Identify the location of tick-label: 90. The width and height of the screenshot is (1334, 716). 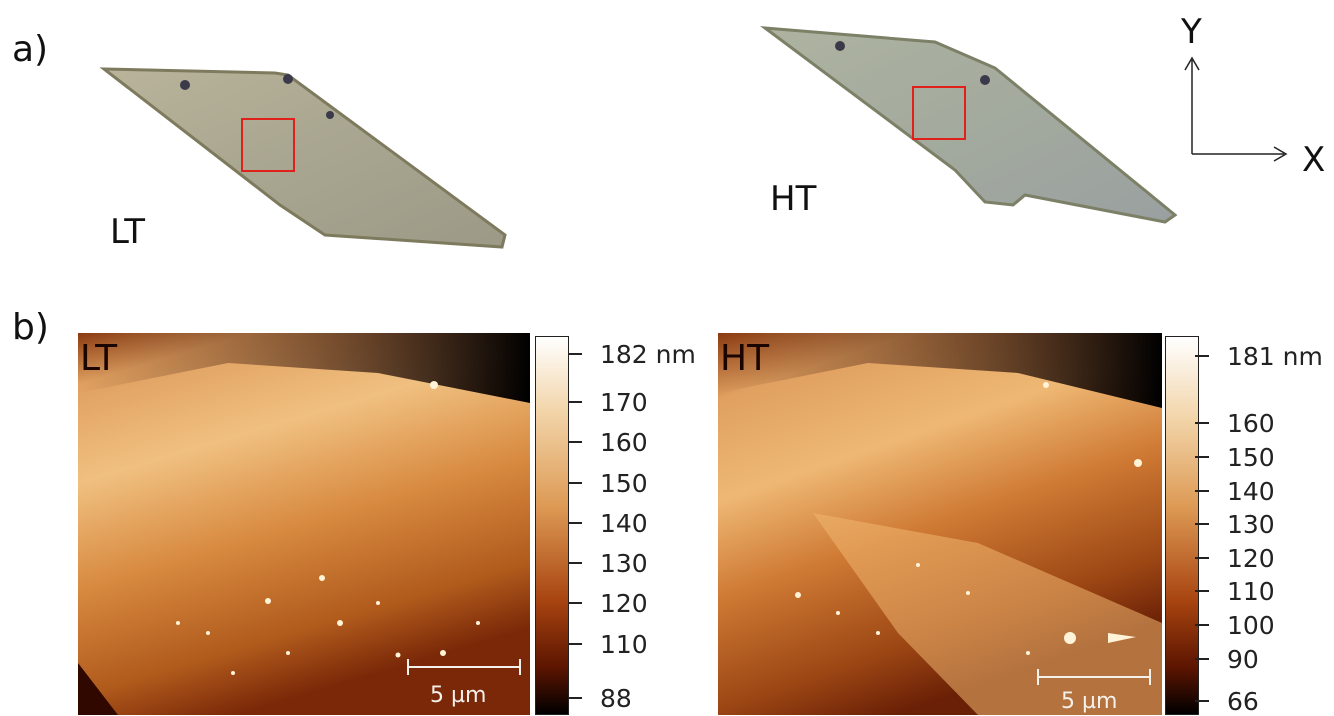
(1227, 659).